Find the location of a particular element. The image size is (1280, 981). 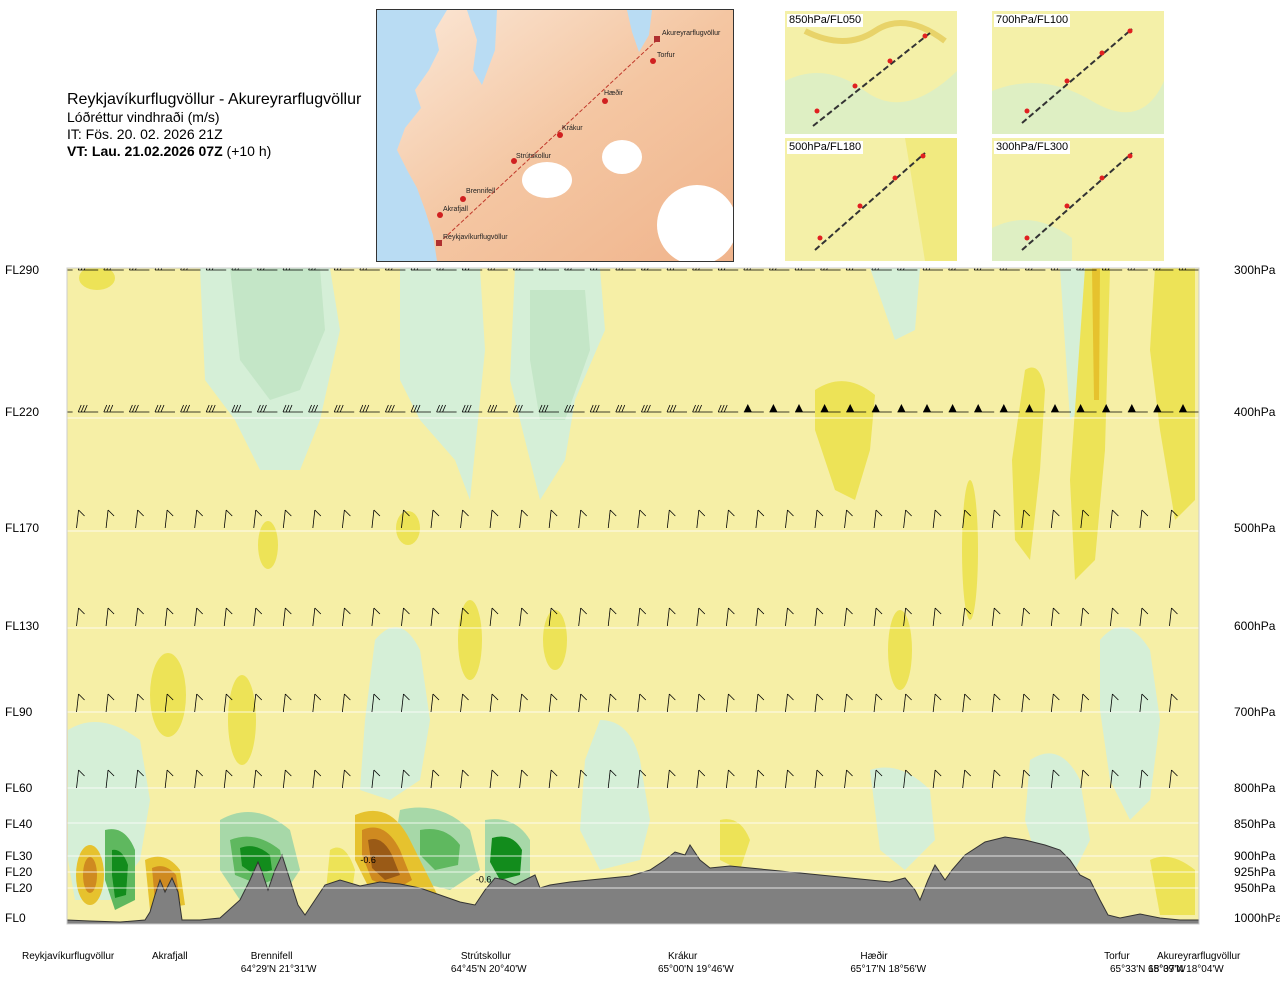

mini-map-700: 700hPa/FL100 is located at coordinates (1078, 72).